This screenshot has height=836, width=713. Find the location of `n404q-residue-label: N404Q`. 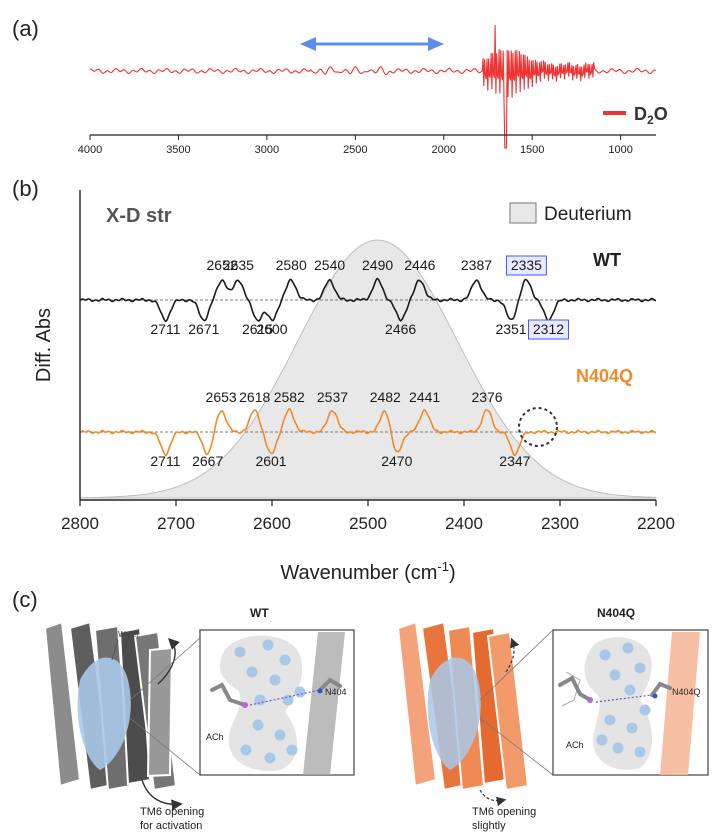

n404q-residue-label: N404Q is located at coordinates (686, 692).